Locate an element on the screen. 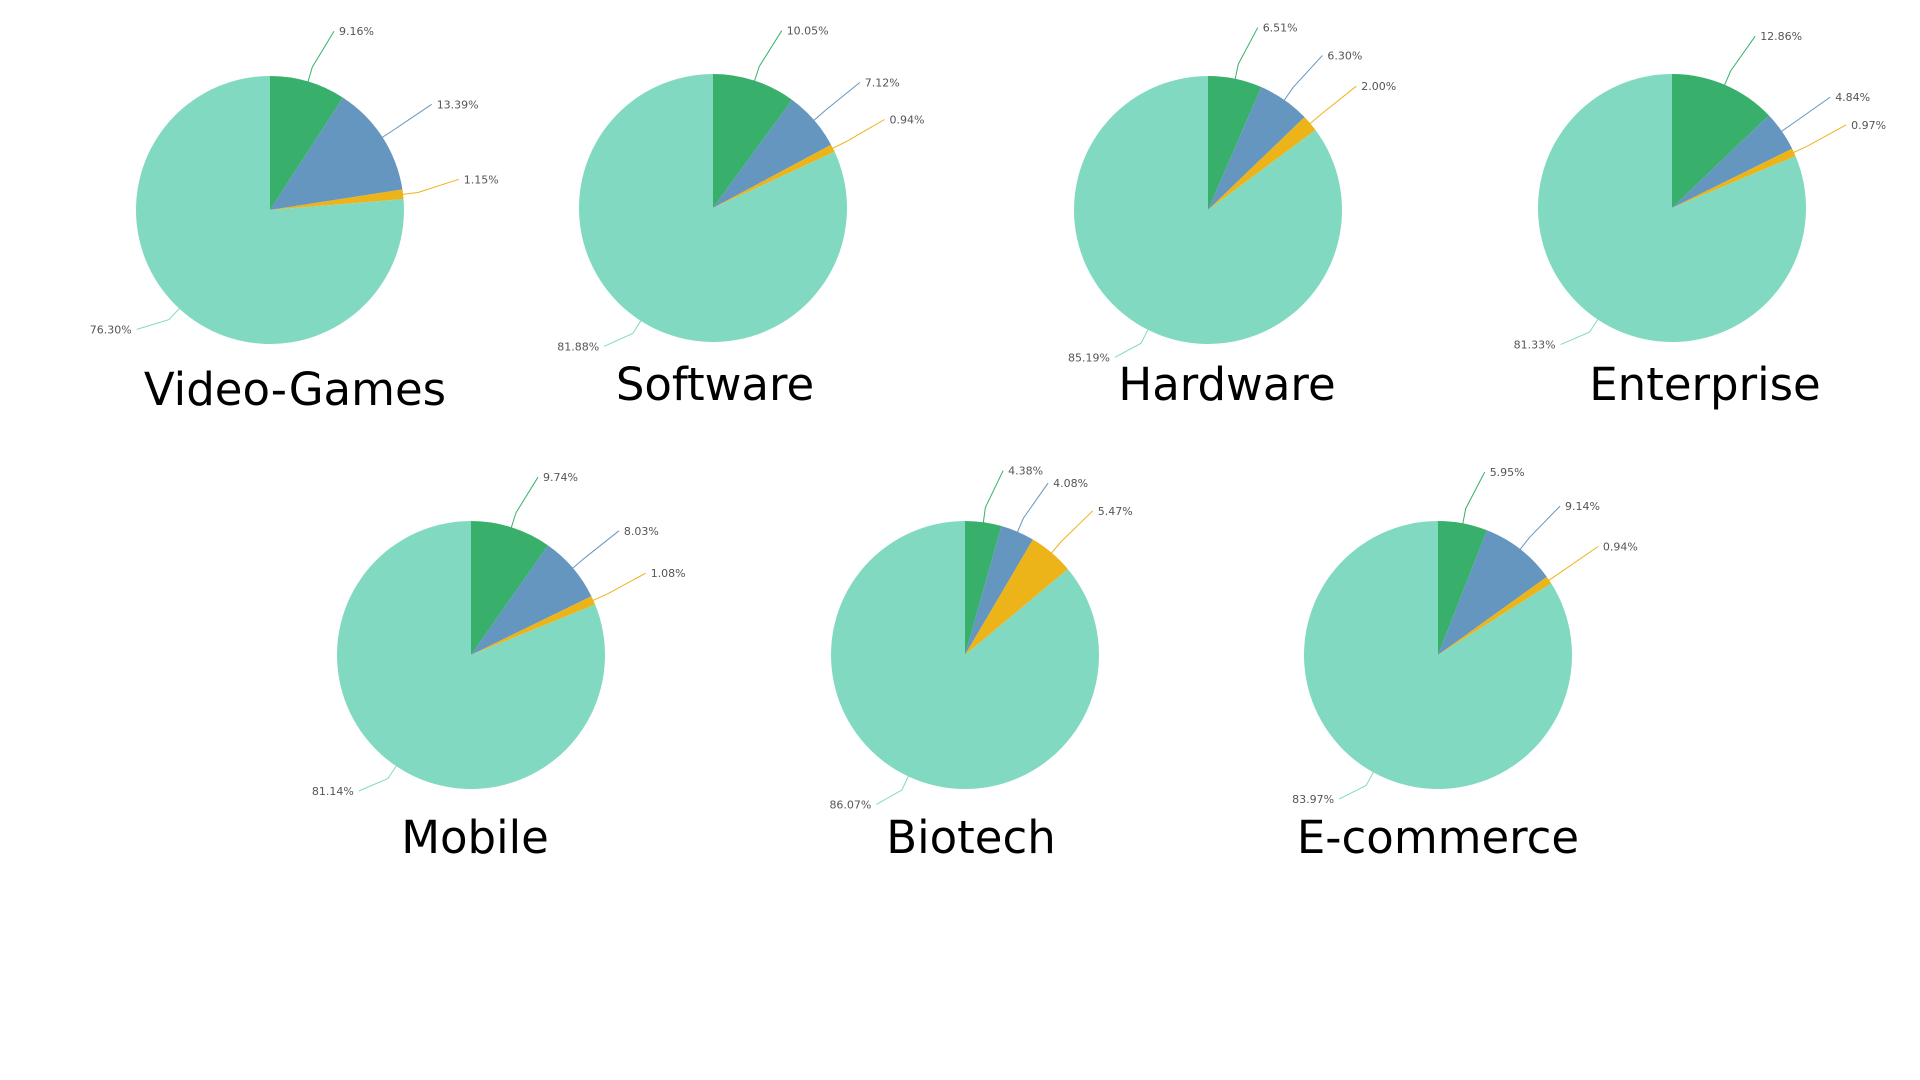  pie-e-commerce-title: E-commerce is located at coordinates (1438, 837).